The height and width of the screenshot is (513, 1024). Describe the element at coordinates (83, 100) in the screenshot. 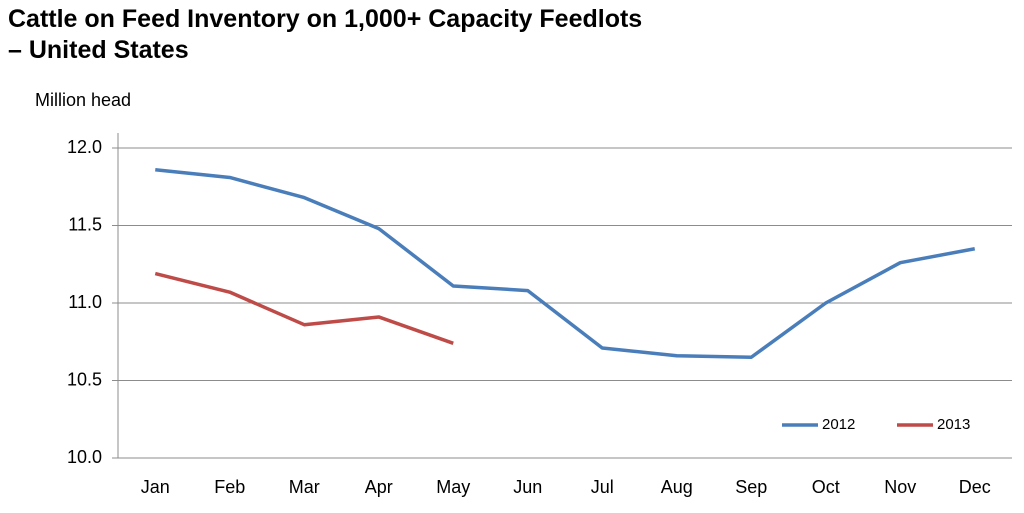

I see `y-axis-label: Million head` at that location.